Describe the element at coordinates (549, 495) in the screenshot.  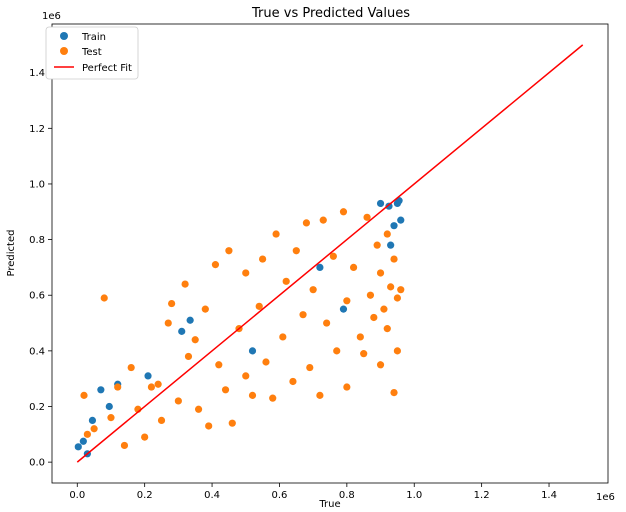
I see `x-tick-label: 1.4` at that location.